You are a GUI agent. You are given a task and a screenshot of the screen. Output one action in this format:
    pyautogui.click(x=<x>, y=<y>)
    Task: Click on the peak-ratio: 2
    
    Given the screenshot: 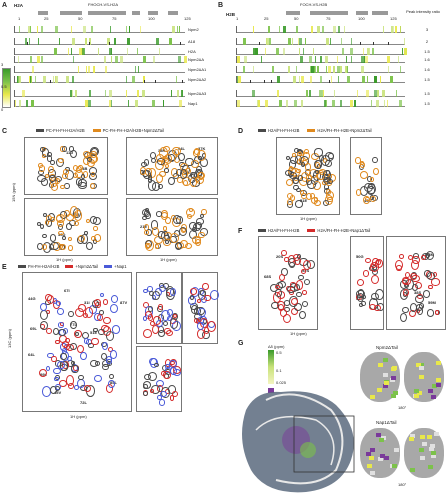 What is the action you would take?
    pyautogui.click(x=427, y=41)
    